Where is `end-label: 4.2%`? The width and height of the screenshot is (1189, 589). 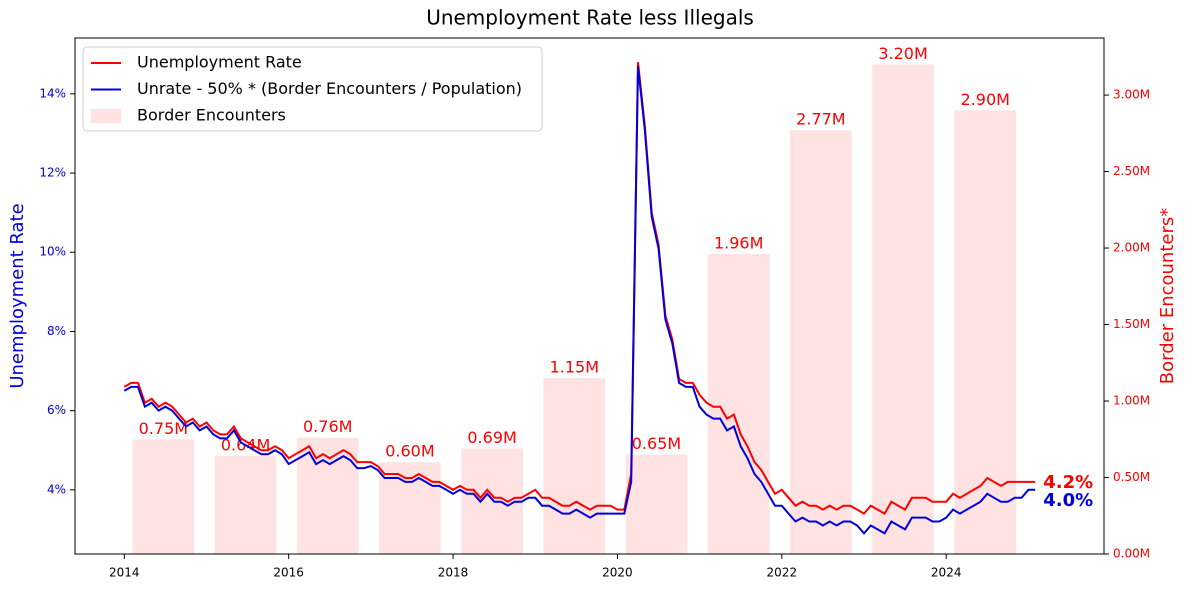 end-label: 4.2% is located at coordinates (1068, 482).